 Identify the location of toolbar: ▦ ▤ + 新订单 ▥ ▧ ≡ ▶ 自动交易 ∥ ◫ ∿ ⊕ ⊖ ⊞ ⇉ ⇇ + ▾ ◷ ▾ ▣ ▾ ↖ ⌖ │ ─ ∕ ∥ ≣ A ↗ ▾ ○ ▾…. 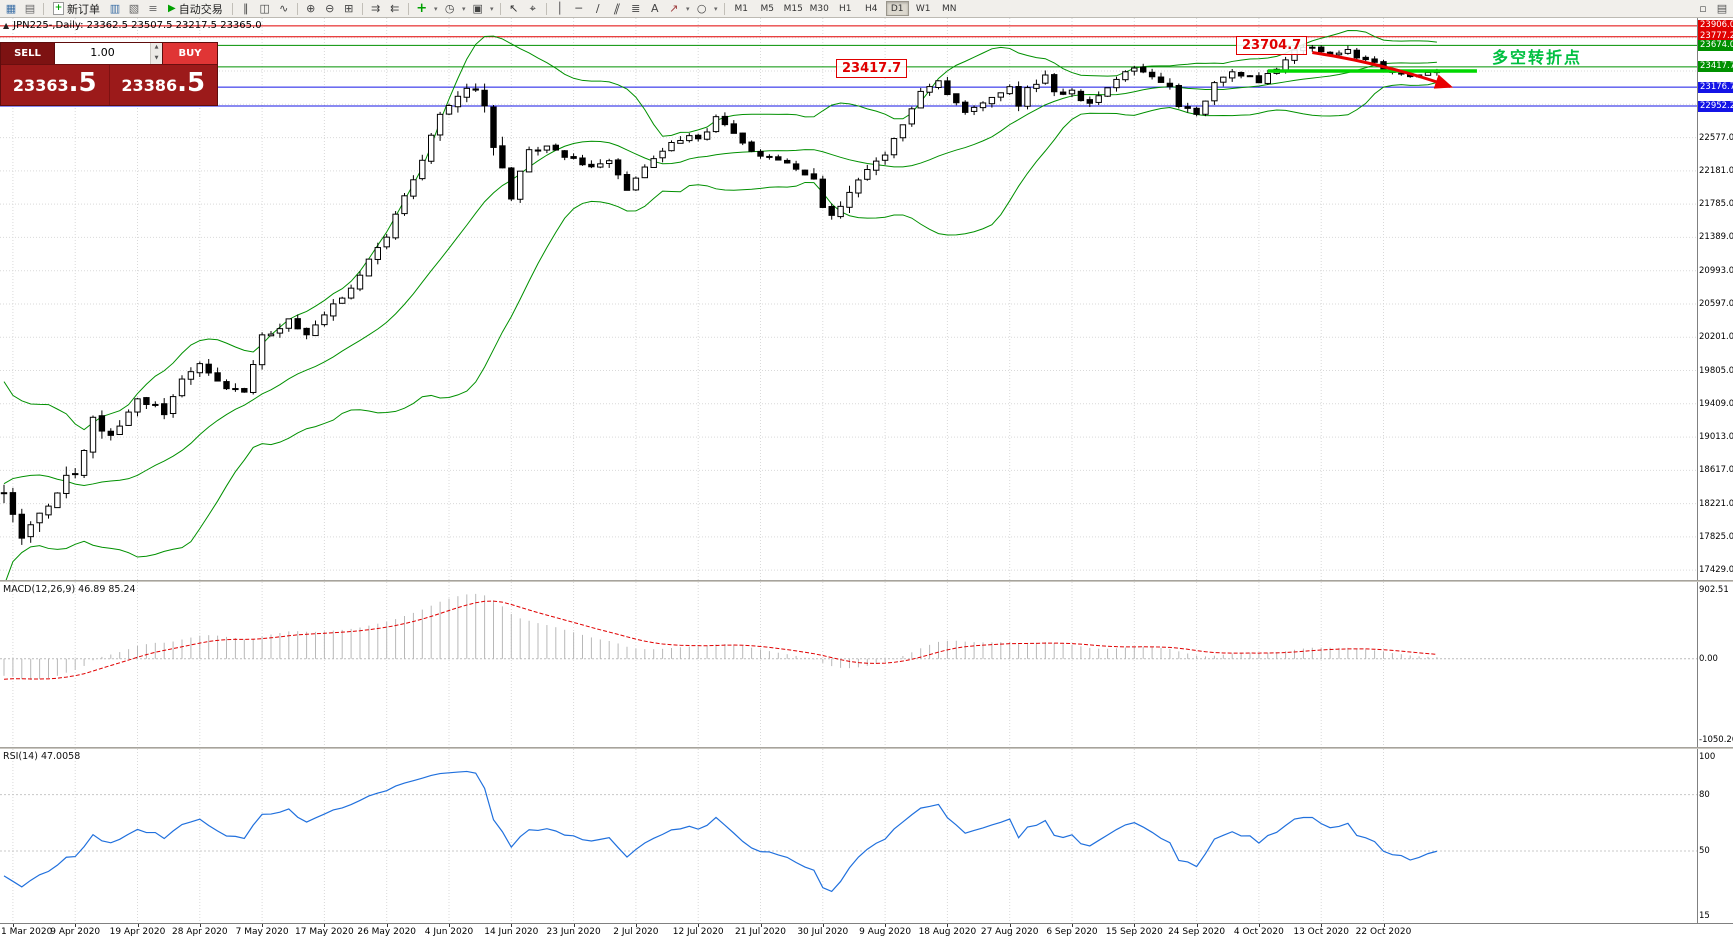
(866, 9).